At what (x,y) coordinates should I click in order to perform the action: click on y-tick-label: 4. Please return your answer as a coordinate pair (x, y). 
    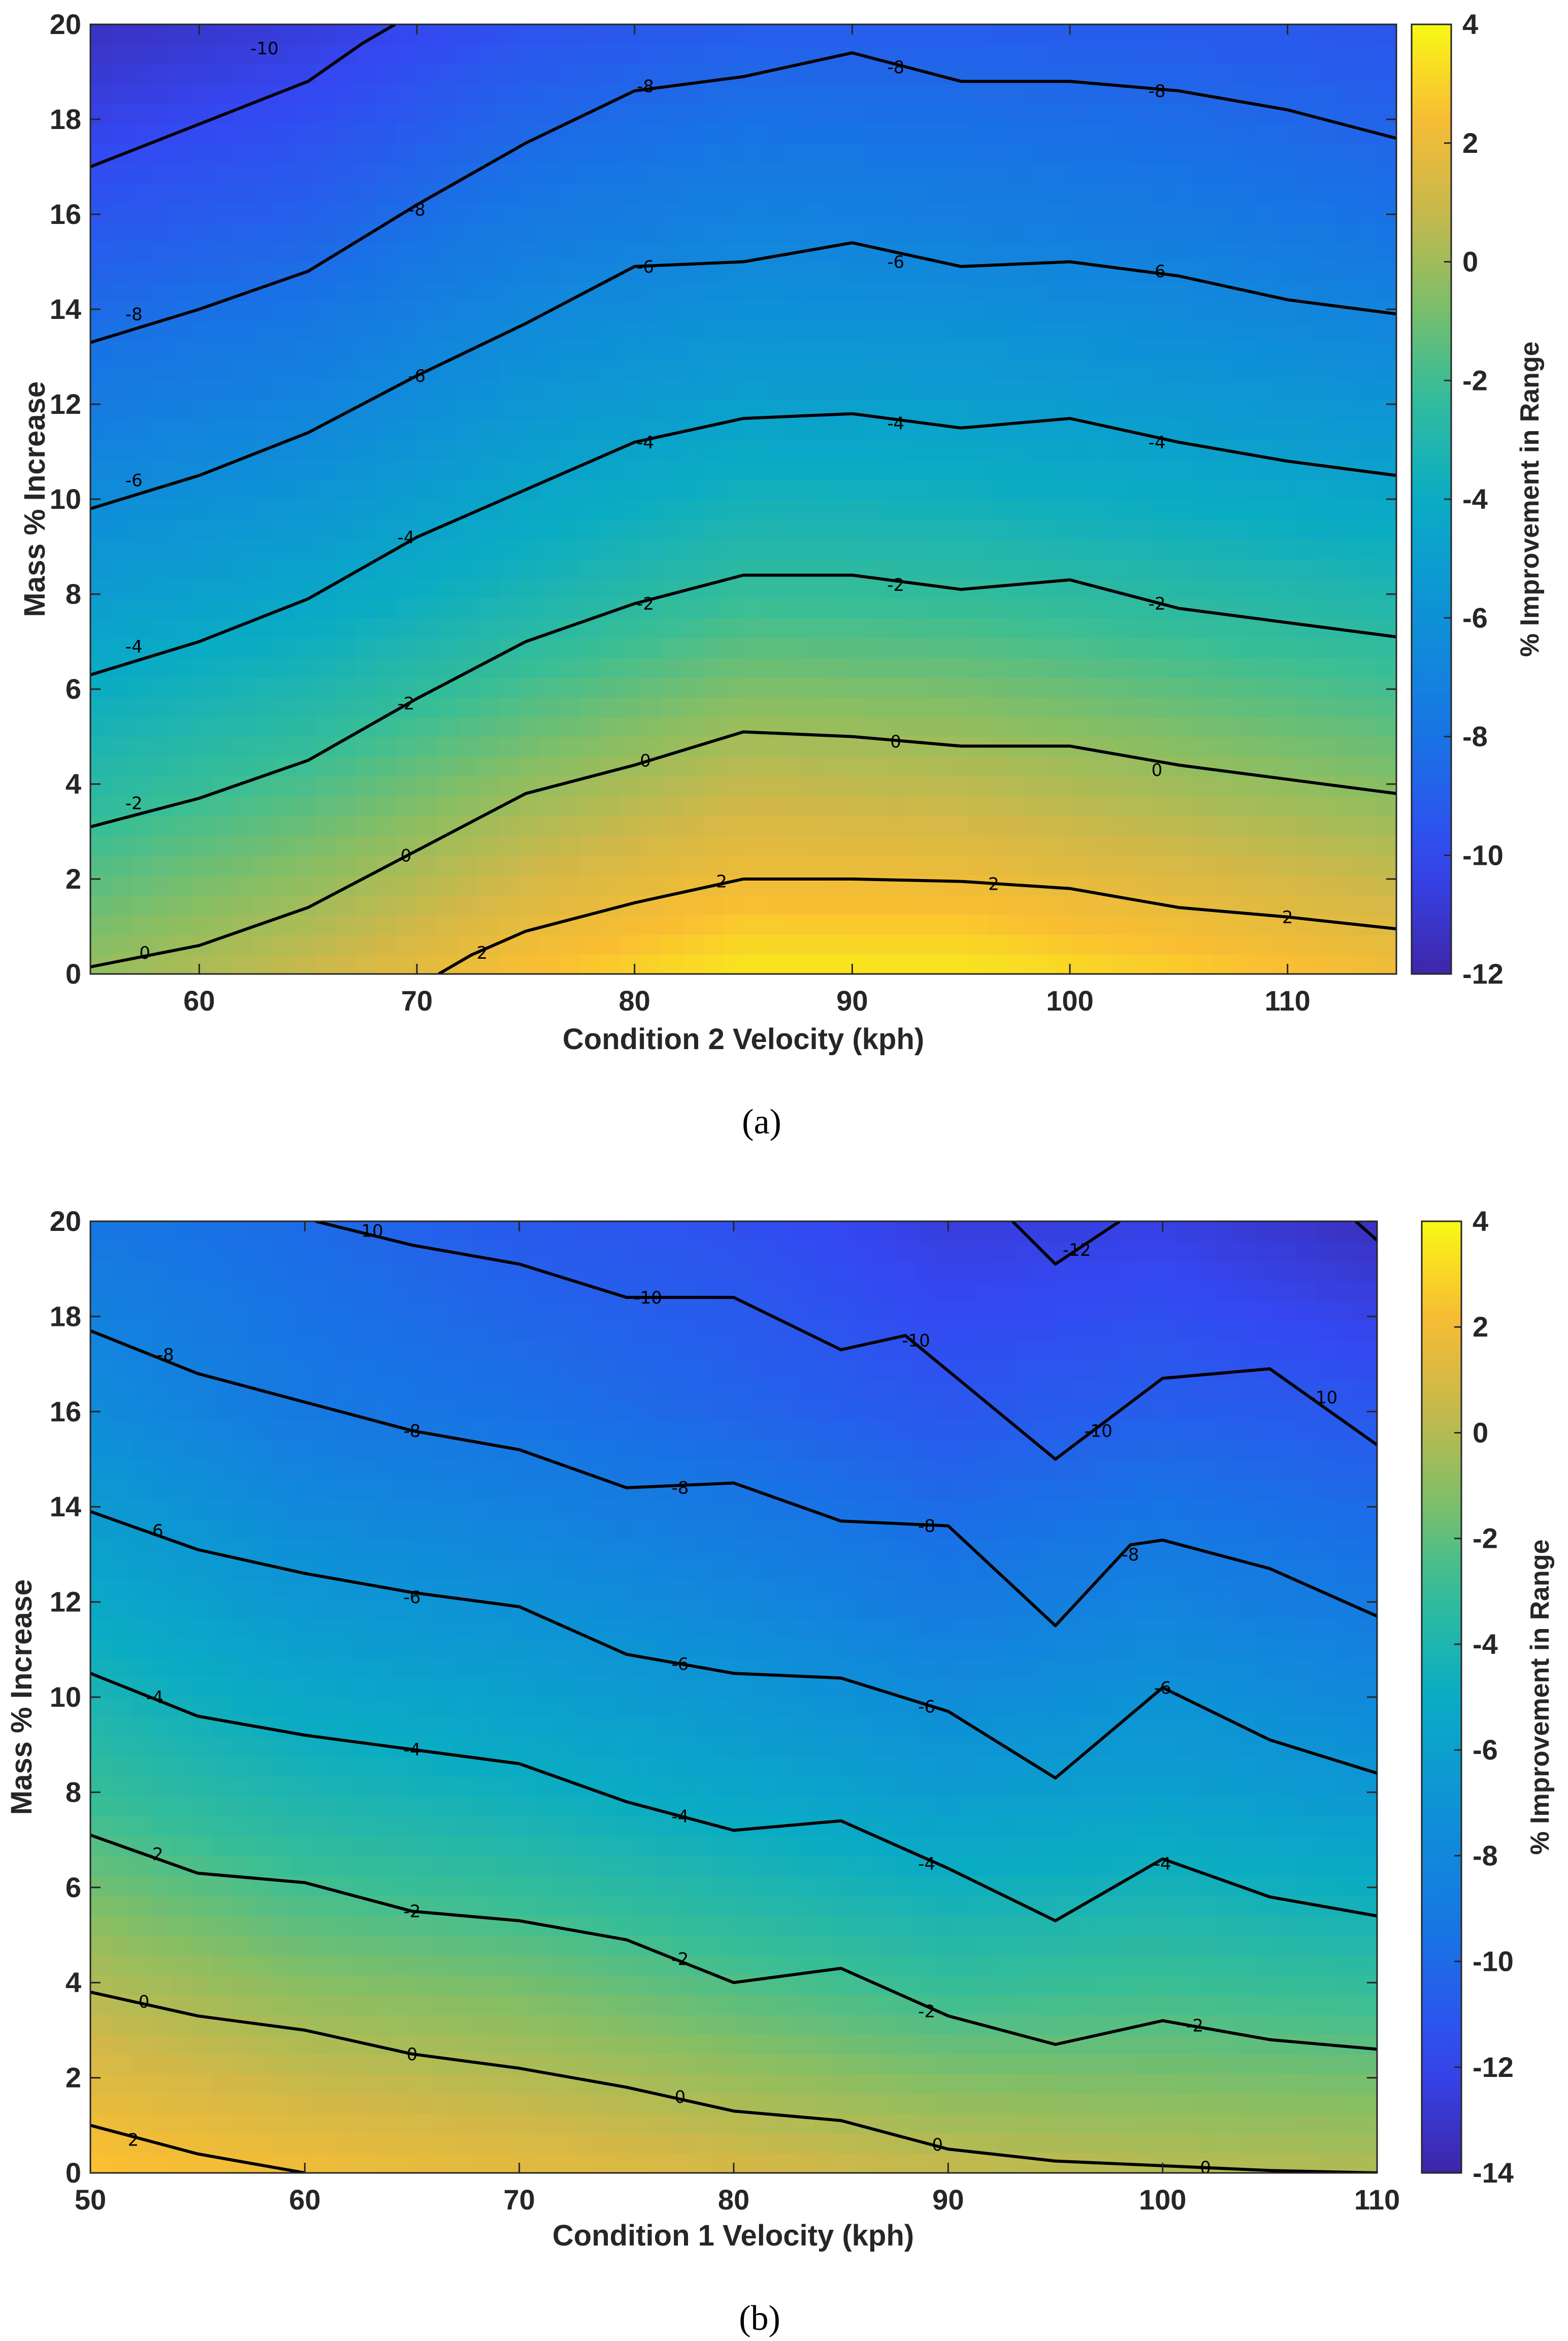
    Looking at the image, I should click on (73, 784).